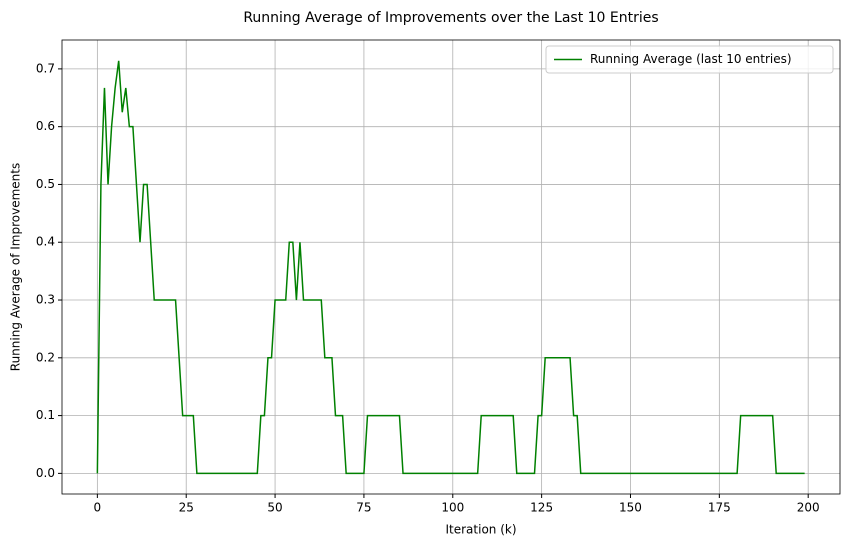  Describe the element at coordinates (452, 508) in the screenshot. I see `x-tick-label: 100` at that location.